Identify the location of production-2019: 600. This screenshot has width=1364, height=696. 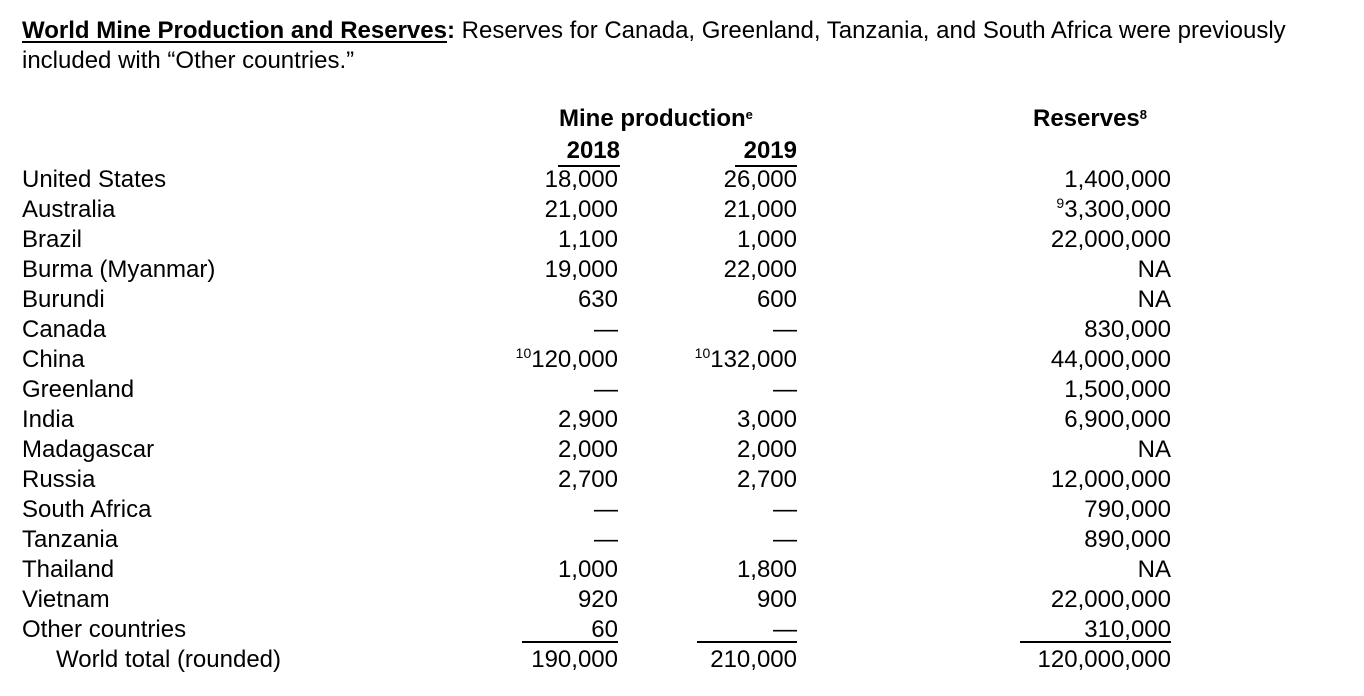
(777, 301).